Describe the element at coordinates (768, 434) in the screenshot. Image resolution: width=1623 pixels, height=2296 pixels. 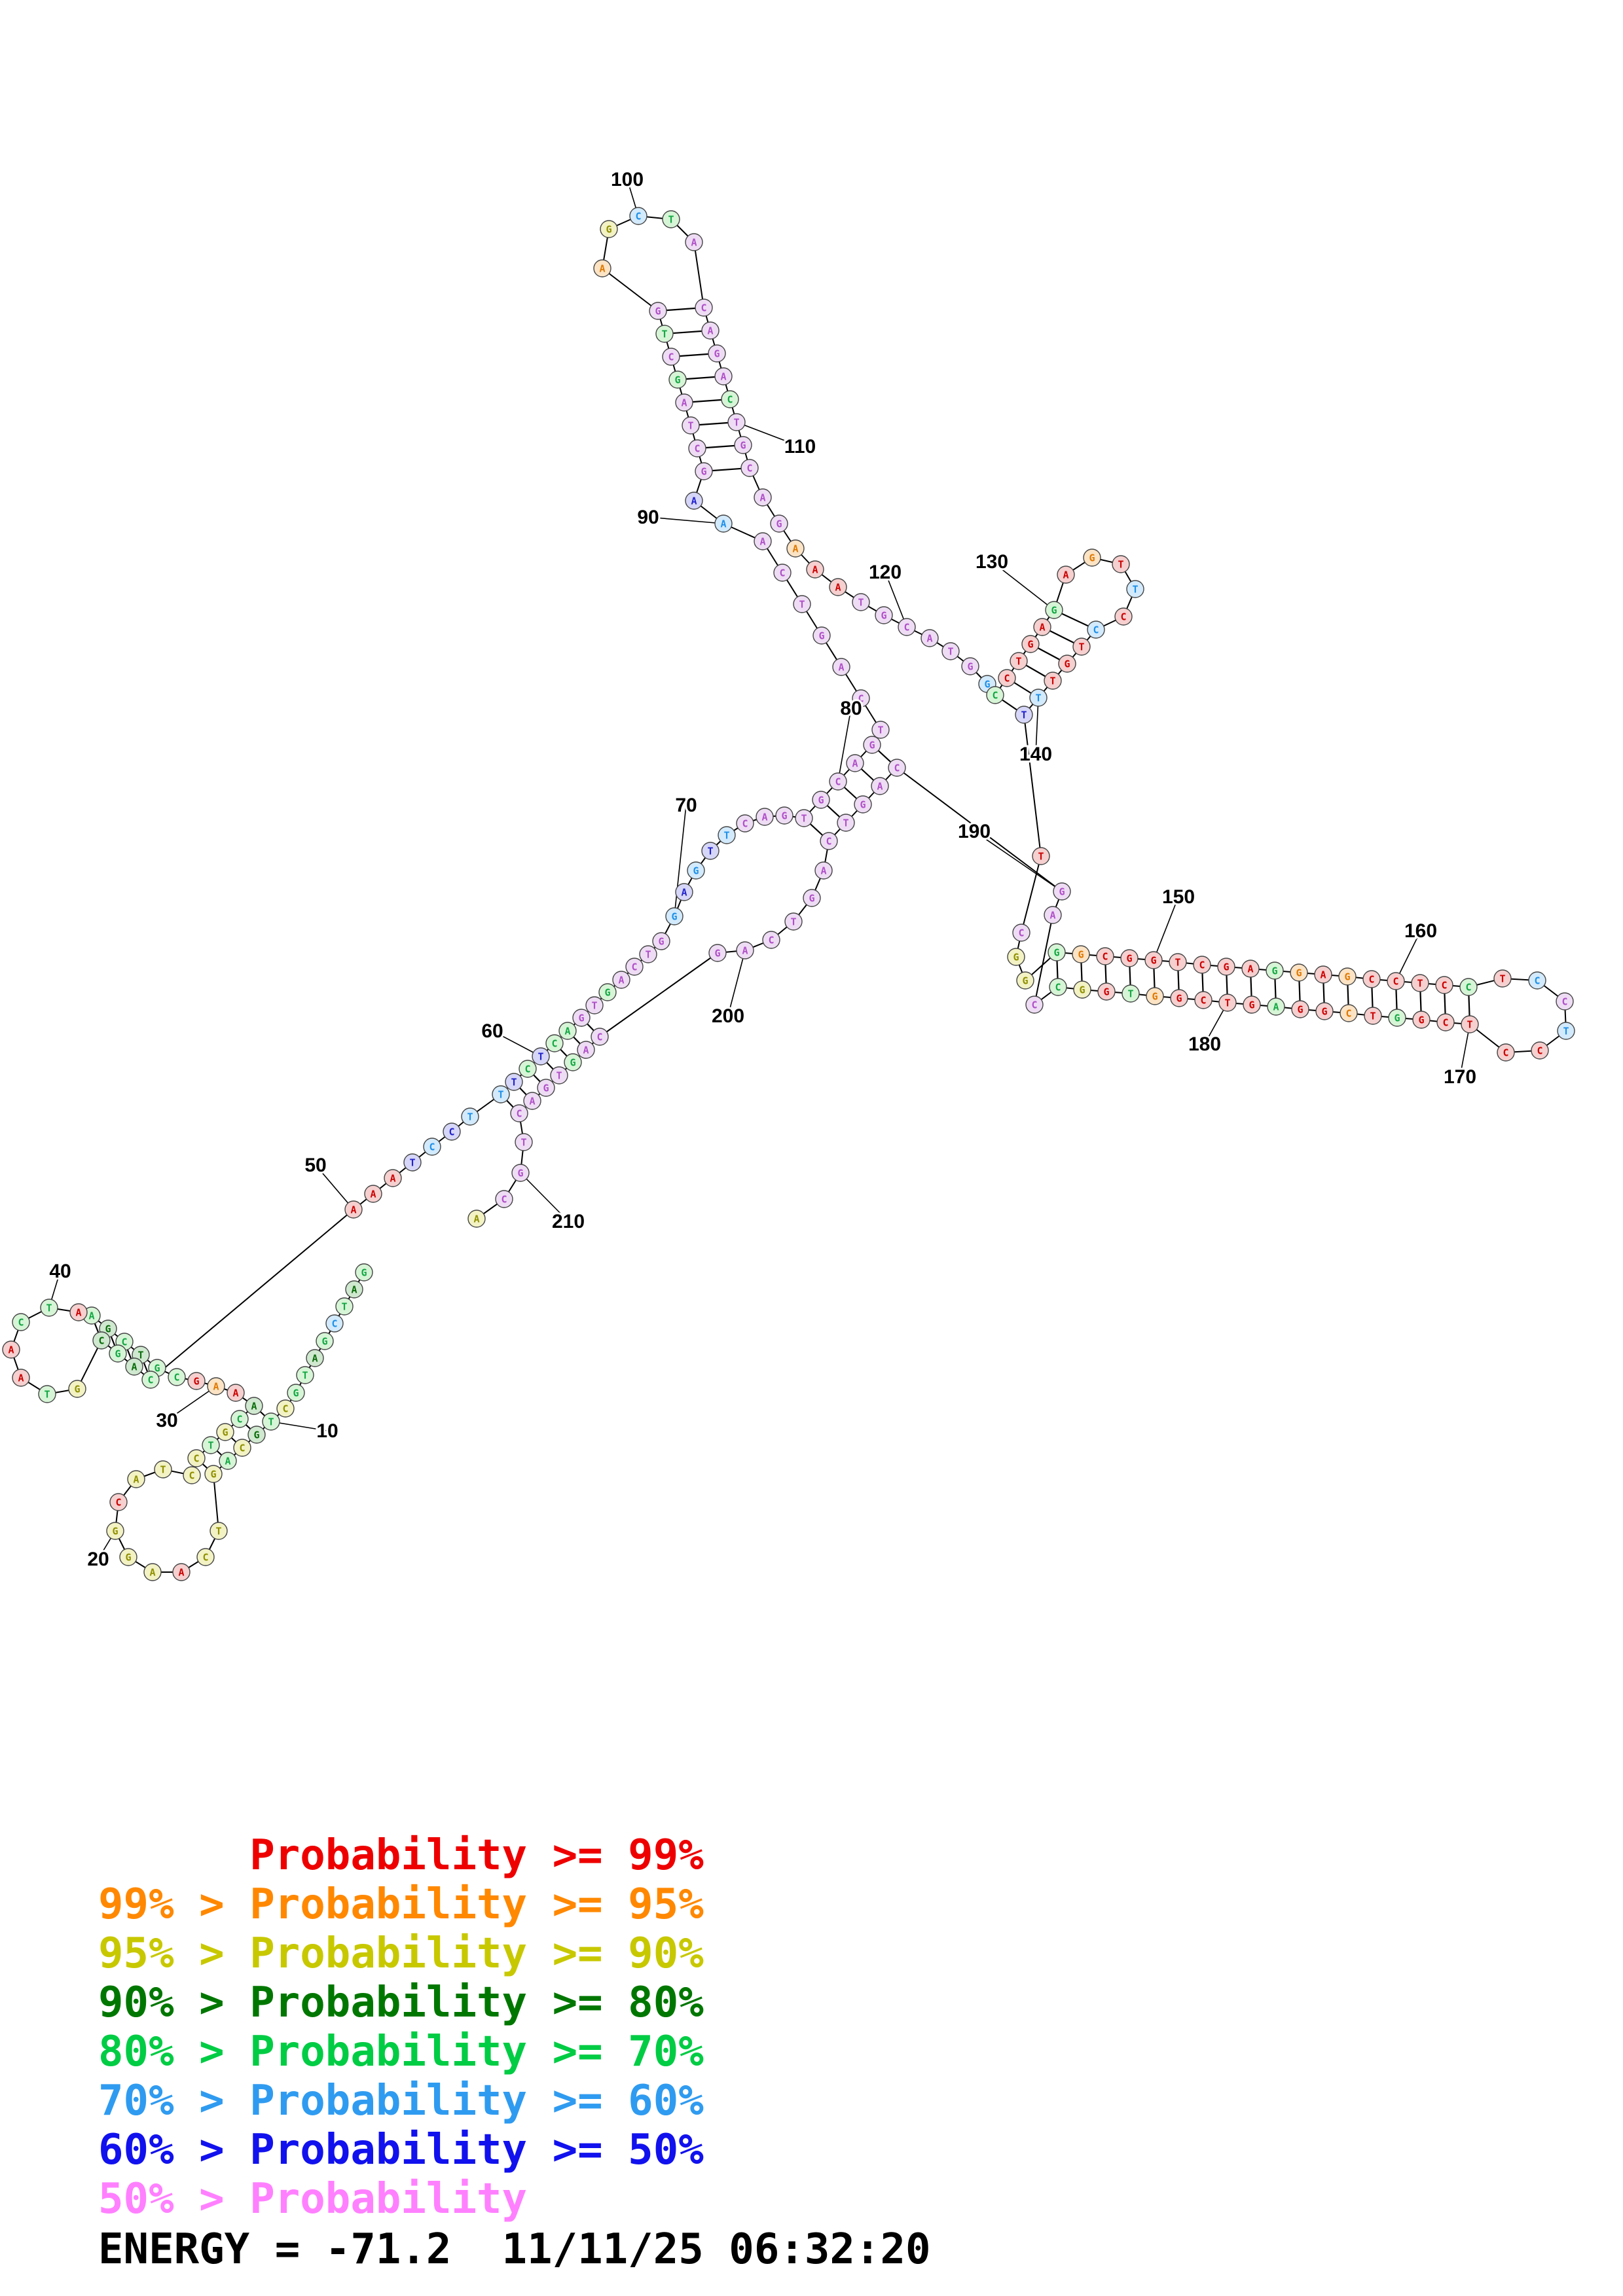
I see `label-tick` at that location.